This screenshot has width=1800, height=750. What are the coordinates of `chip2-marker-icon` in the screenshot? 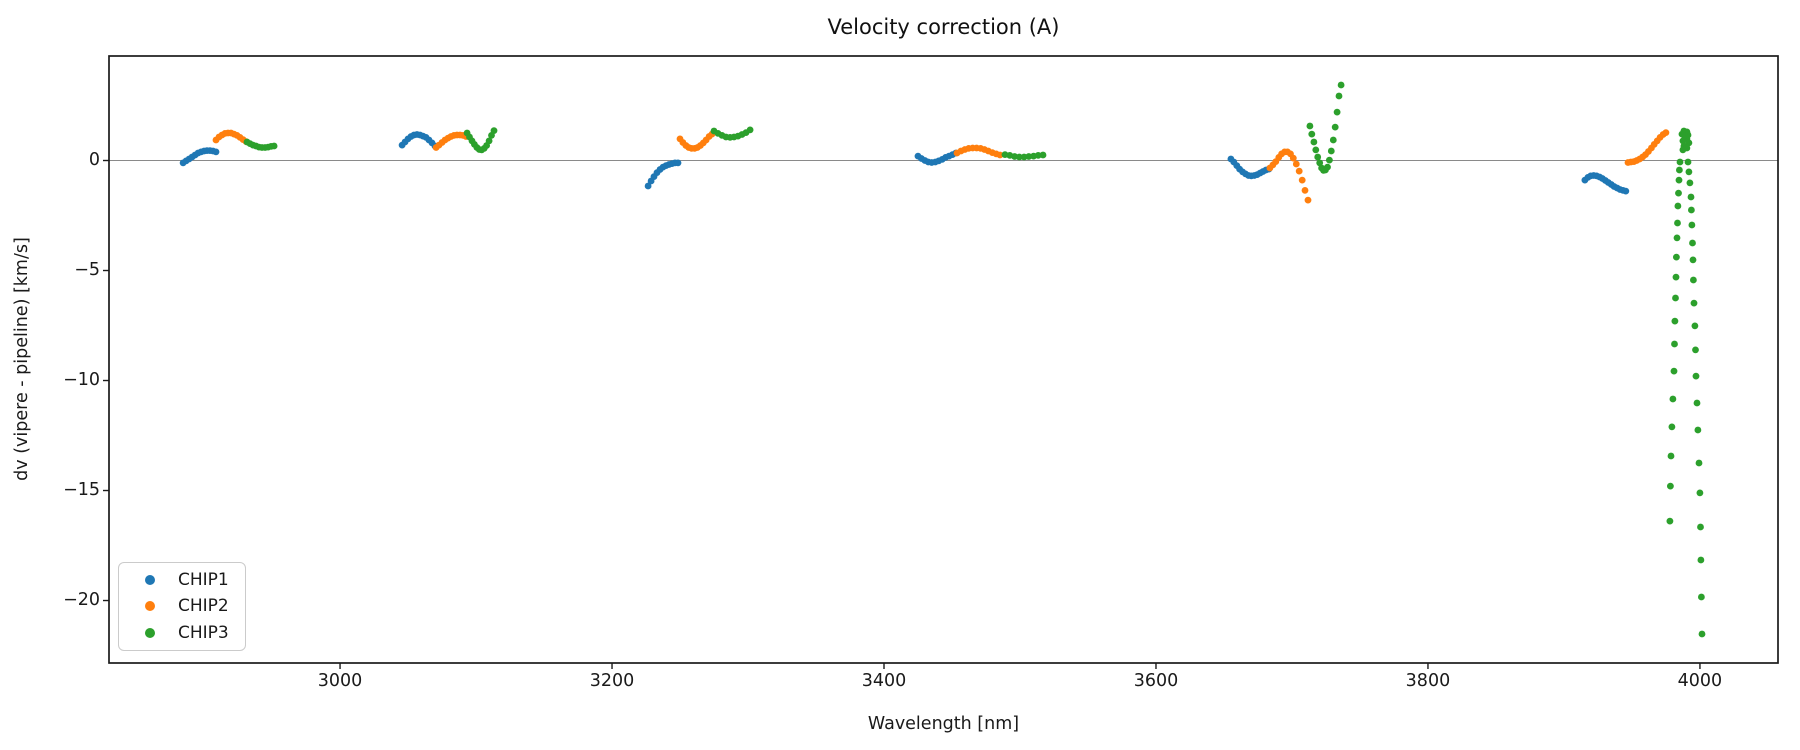 It's located at (150, 606).